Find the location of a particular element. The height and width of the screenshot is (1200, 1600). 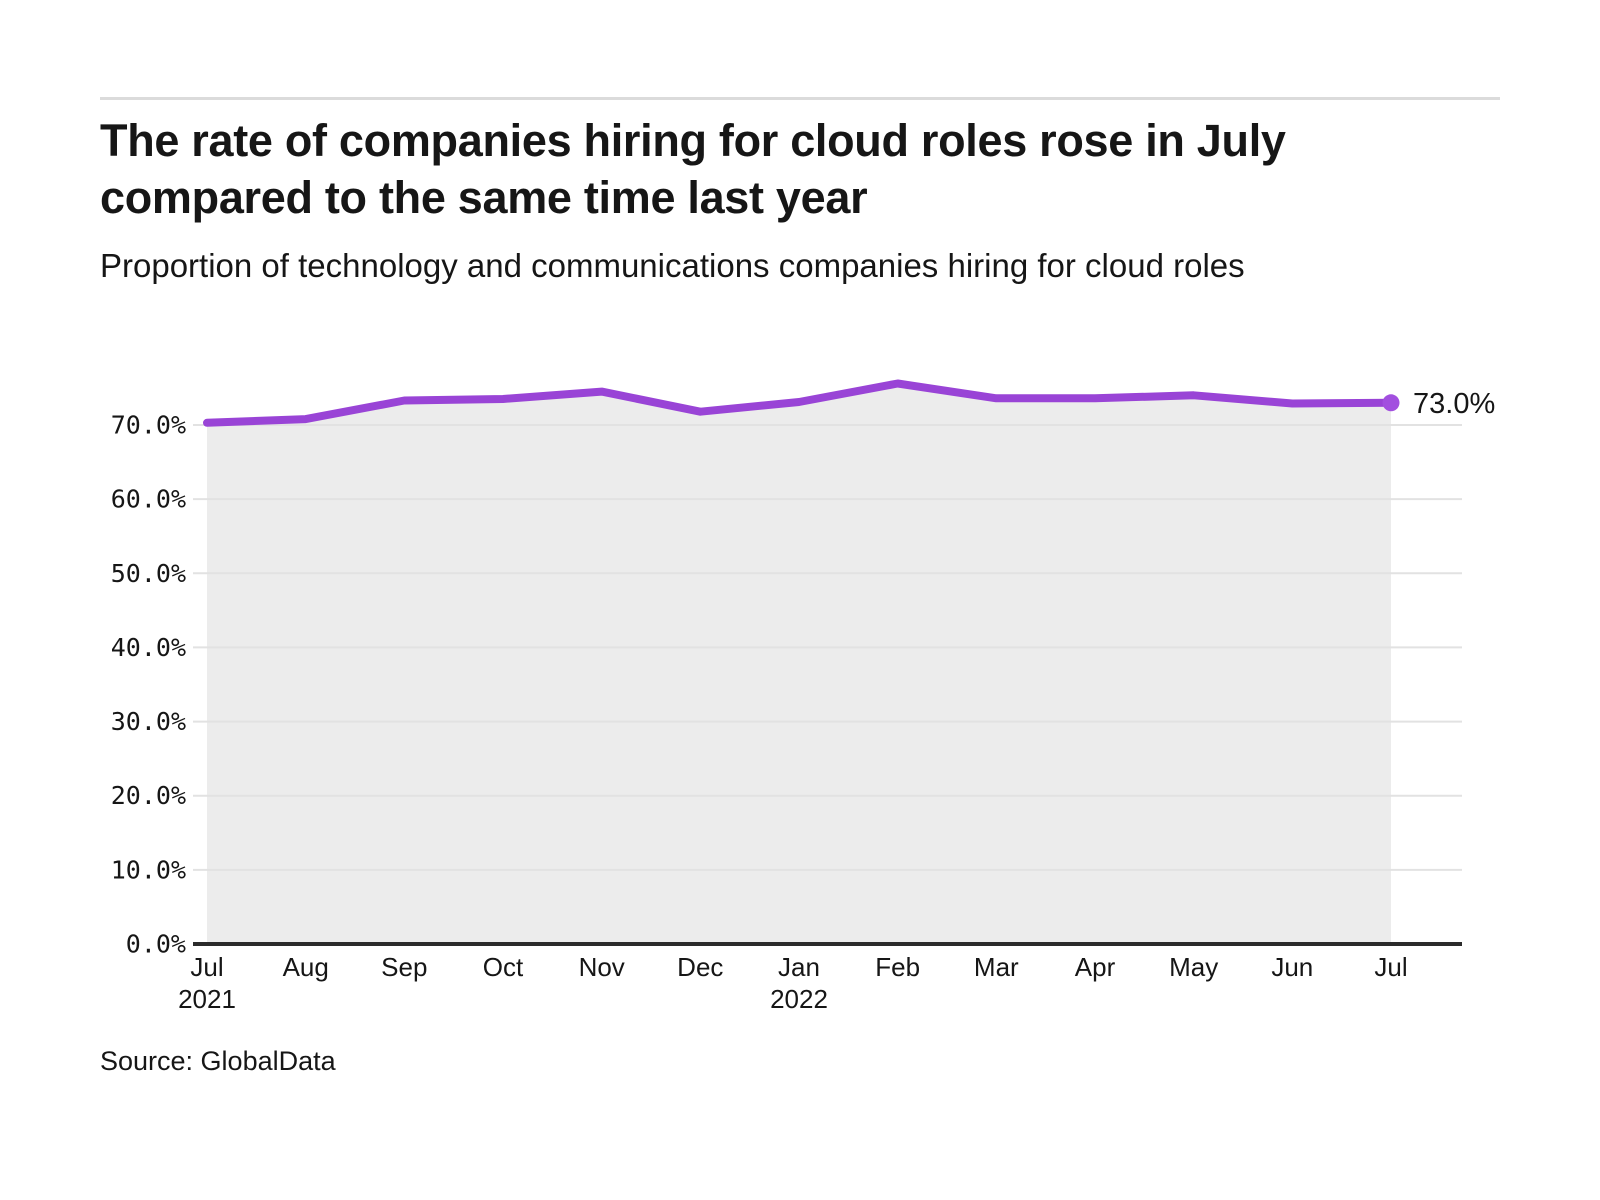

x-tick-year-label: 2021 is located at coordinates (207, 999).